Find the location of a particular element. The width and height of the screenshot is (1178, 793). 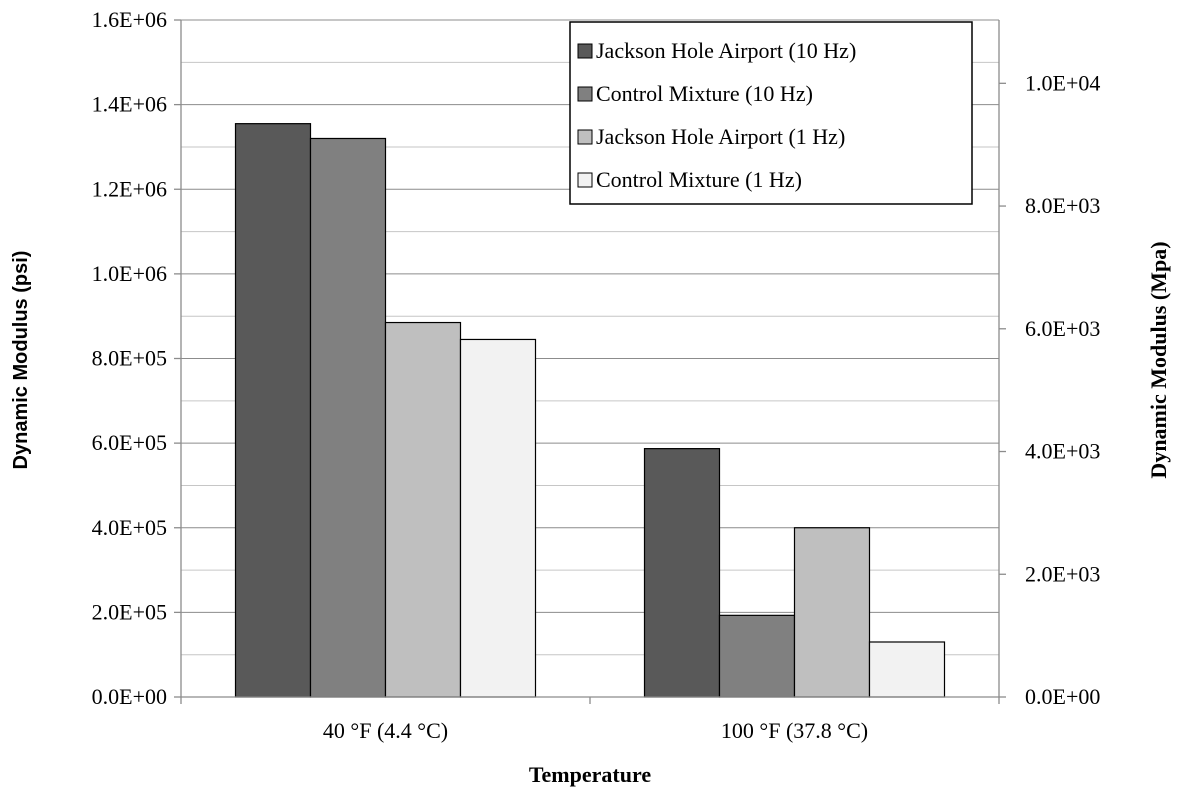

left-tick-label: 1.6E+06 is located at coordinates (129, 19).